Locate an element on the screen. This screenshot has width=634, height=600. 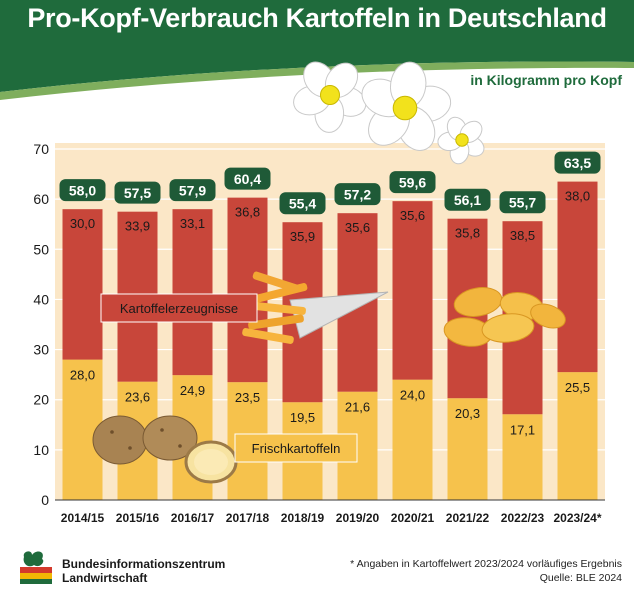
x-tick-label: 2014/15 is located at coordinates (83, 518).